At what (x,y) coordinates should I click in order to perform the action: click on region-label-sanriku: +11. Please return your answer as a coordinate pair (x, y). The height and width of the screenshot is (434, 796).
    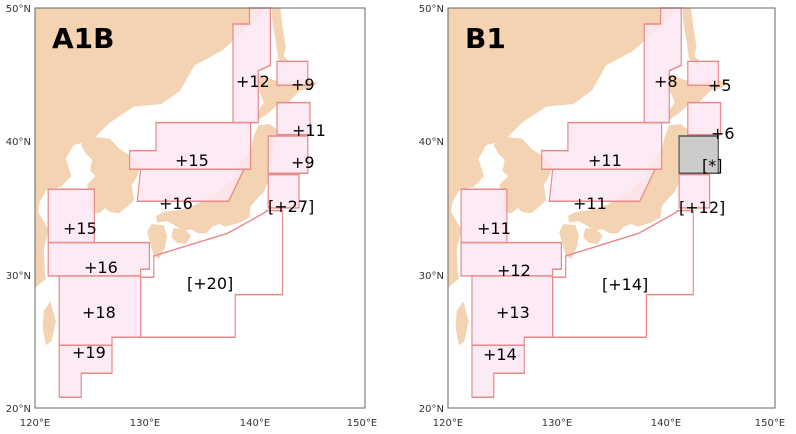
    Looking at the image, I should click on (309, 130).